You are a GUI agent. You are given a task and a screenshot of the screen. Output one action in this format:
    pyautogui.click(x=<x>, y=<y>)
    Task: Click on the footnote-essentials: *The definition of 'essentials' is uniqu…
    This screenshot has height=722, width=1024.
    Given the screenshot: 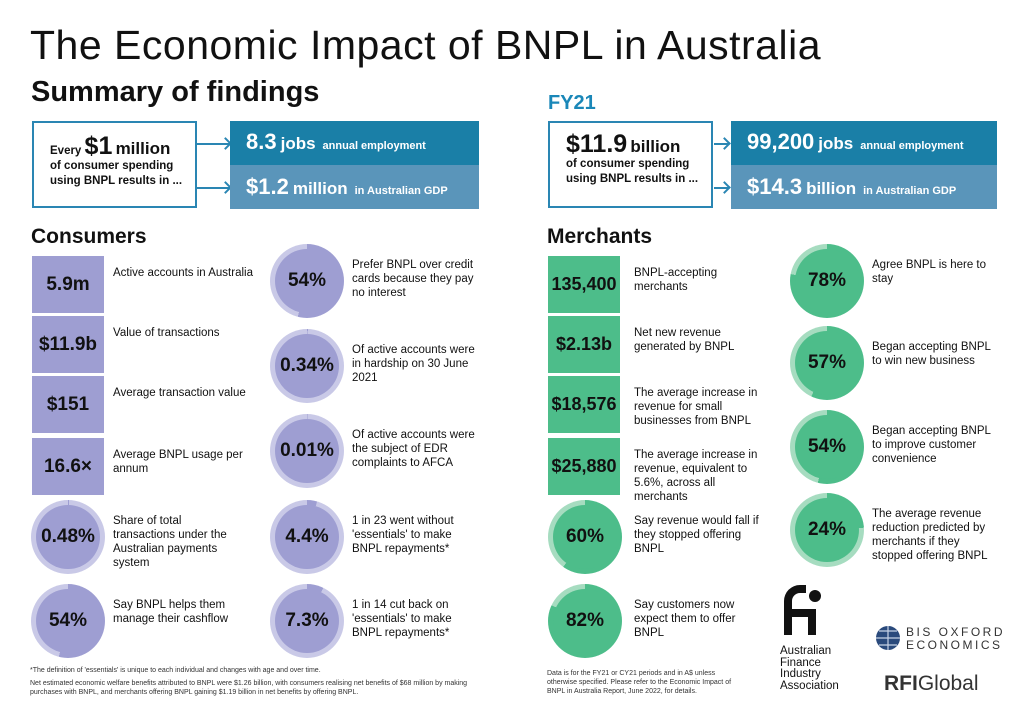 What is the action you would take?
    pyautogui.click(x=175, y=670)
    